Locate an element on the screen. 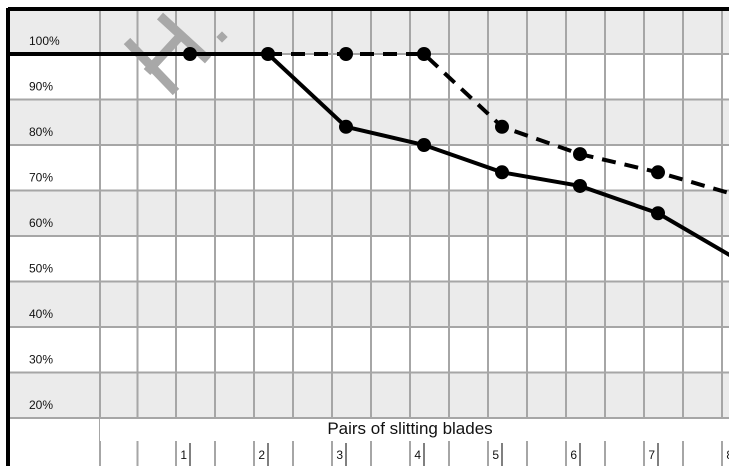 The width and height of the screenshot is (729, 466). x-tick-label: 6 is located at coordinates (573, 455).